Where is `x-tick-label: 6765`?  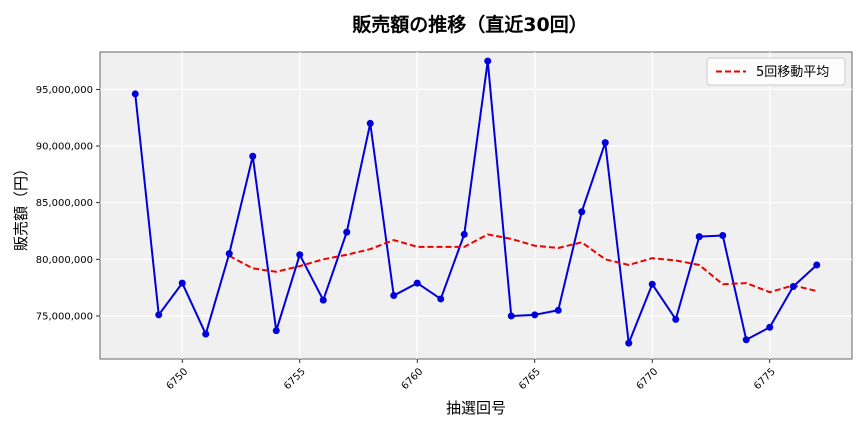
x-tick-label: 6765 is located at coordinates (530, 379).